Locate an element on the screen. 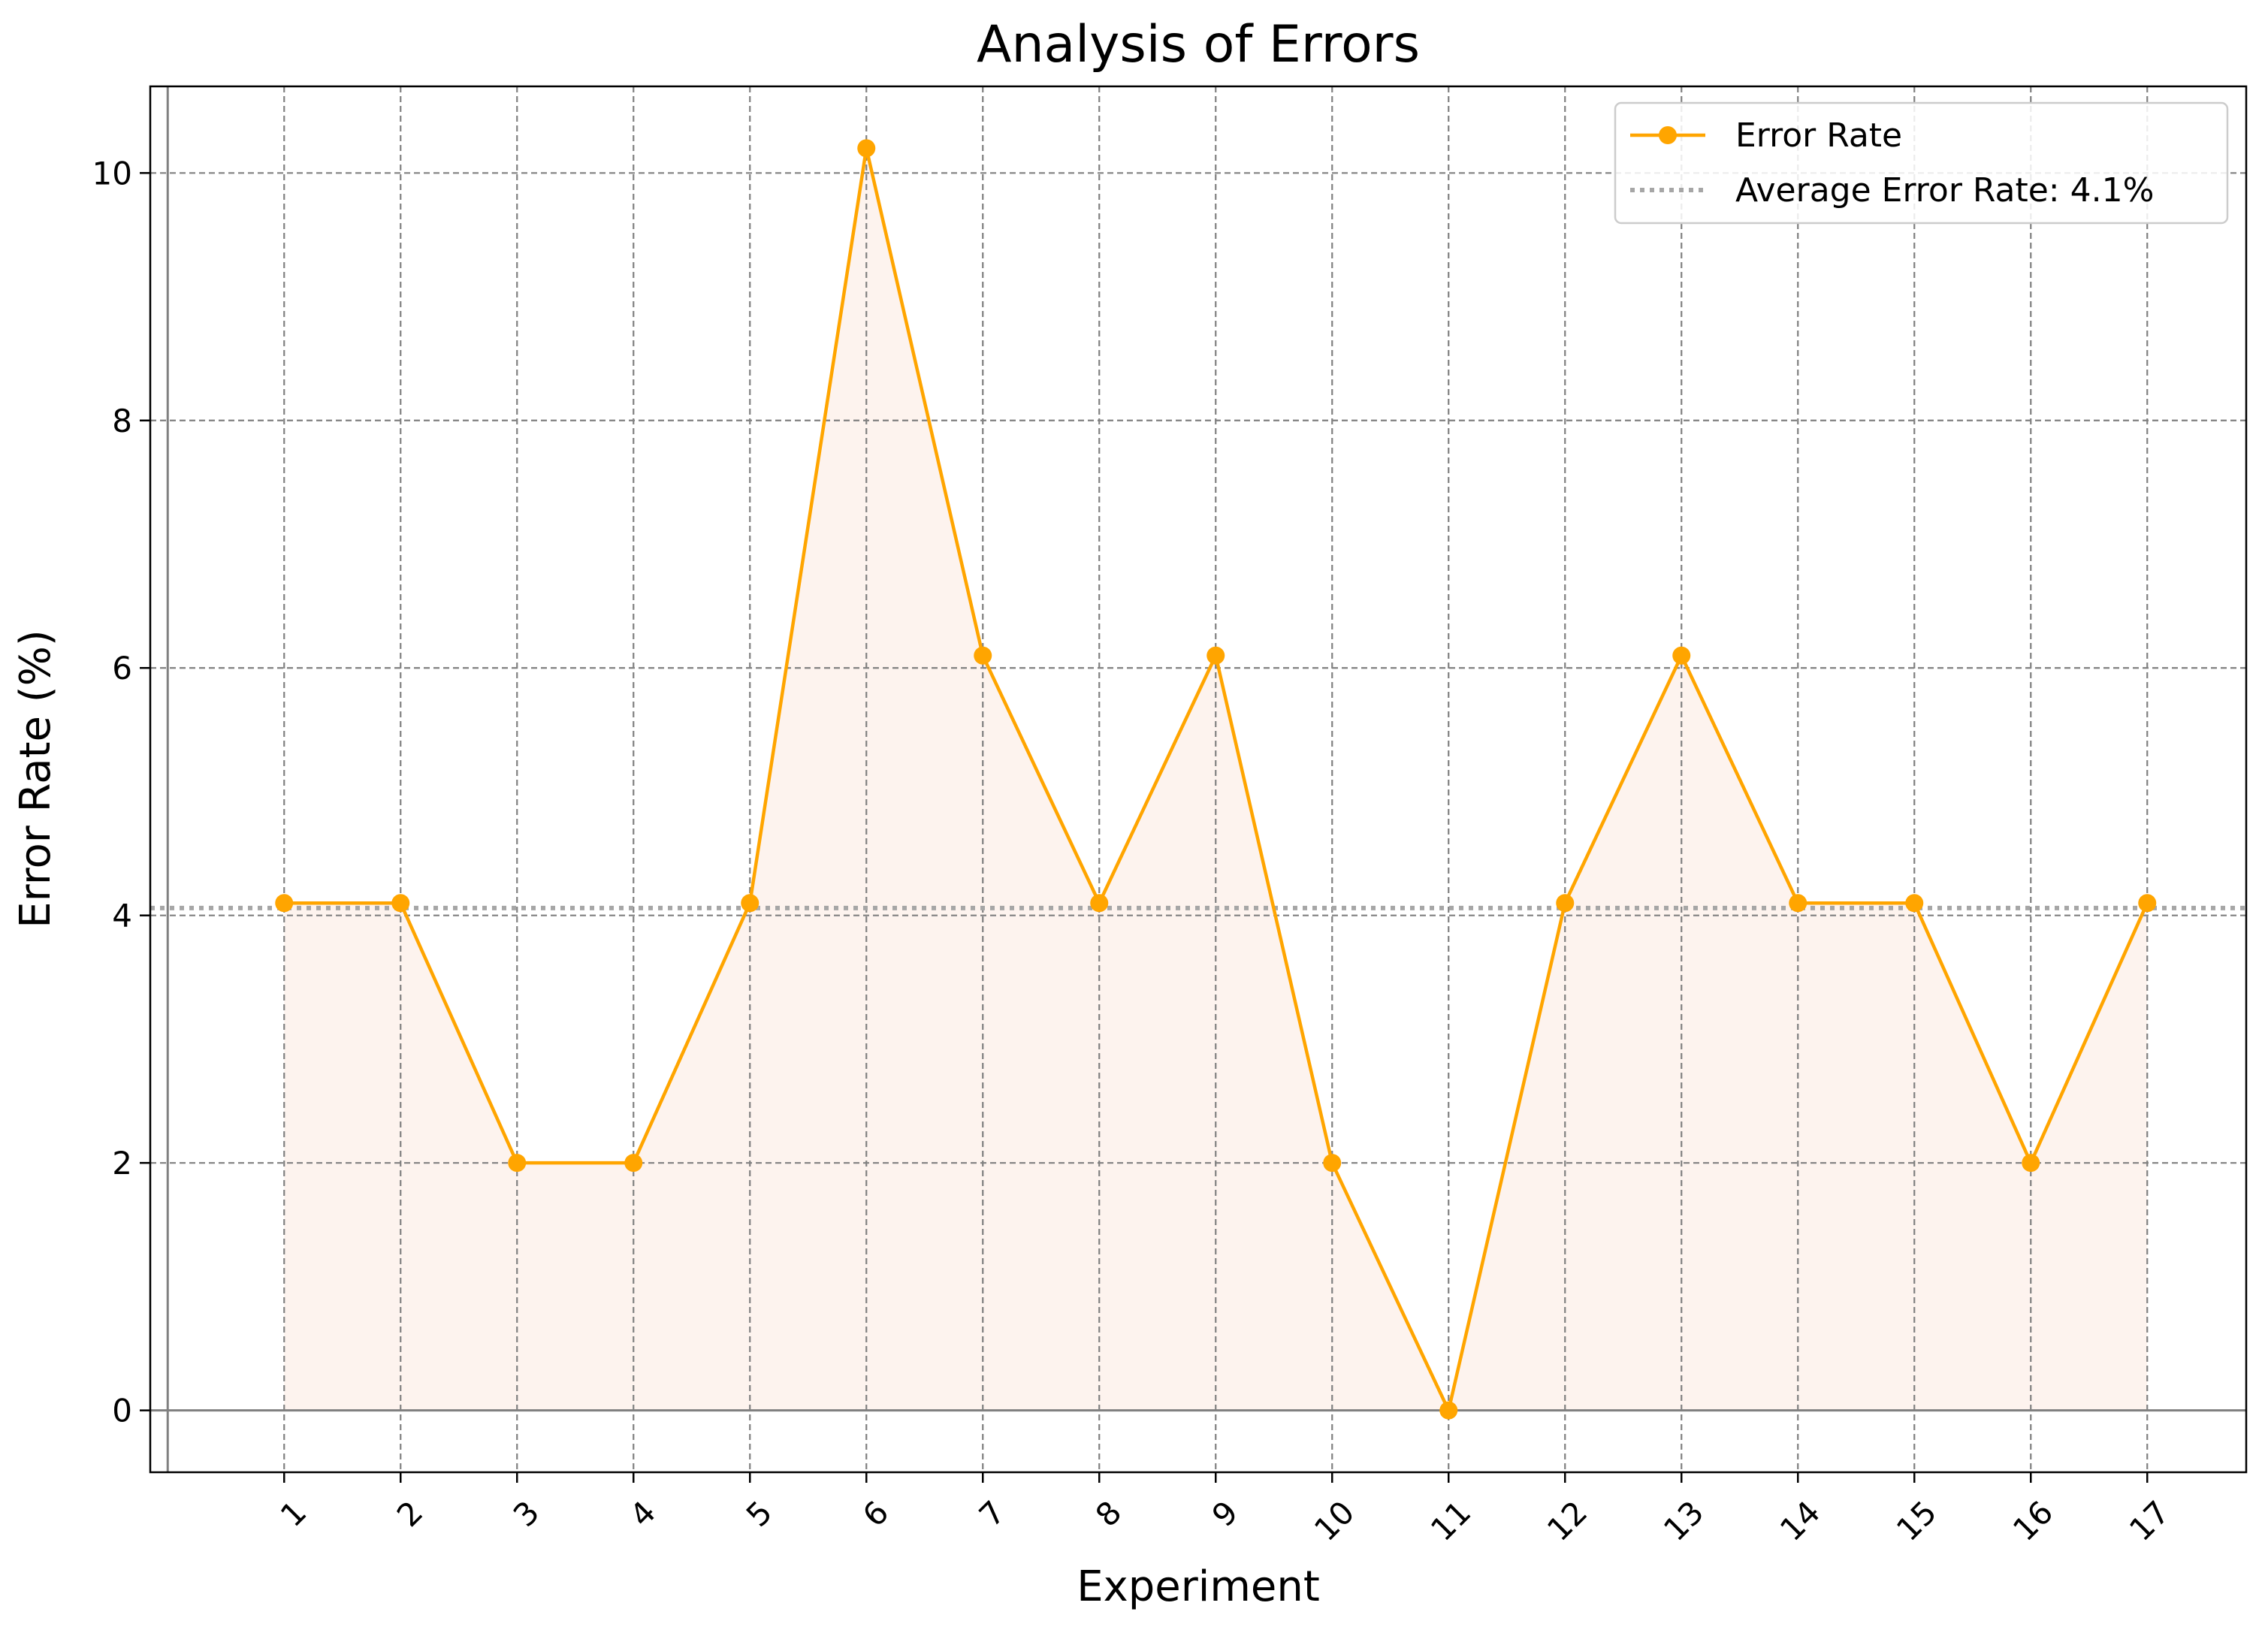 Image resolution: width=2268 pixels, height=1636 pixels. legend: Error Rate Average Error Rate: 4.1% is located at coordinates (1922, 163).